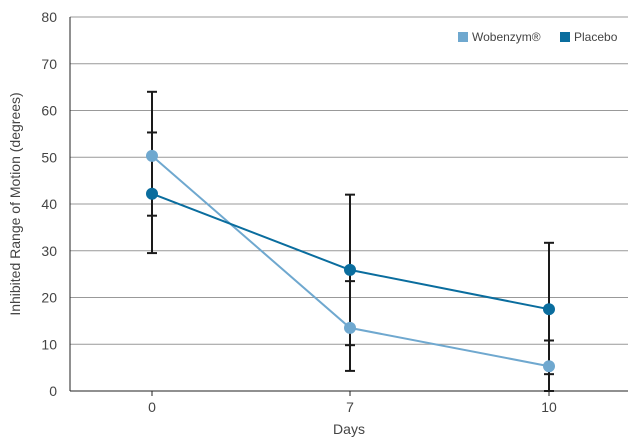 This screenshot has height=439, width=628. I want to click on y-tick-labels: 0 10 20 30 40 50 60 70 80, so click(49, 204).